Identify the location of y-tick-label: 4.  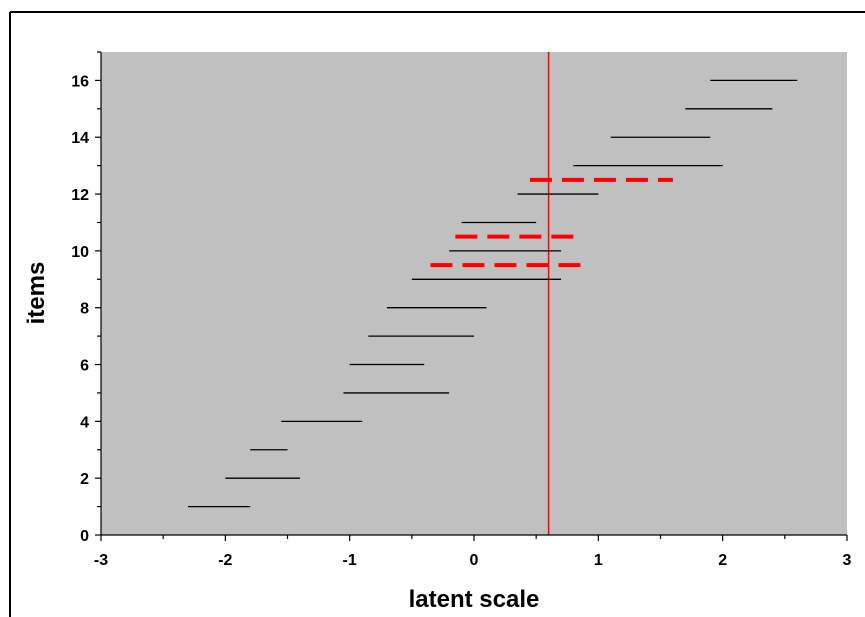
(84, 422).